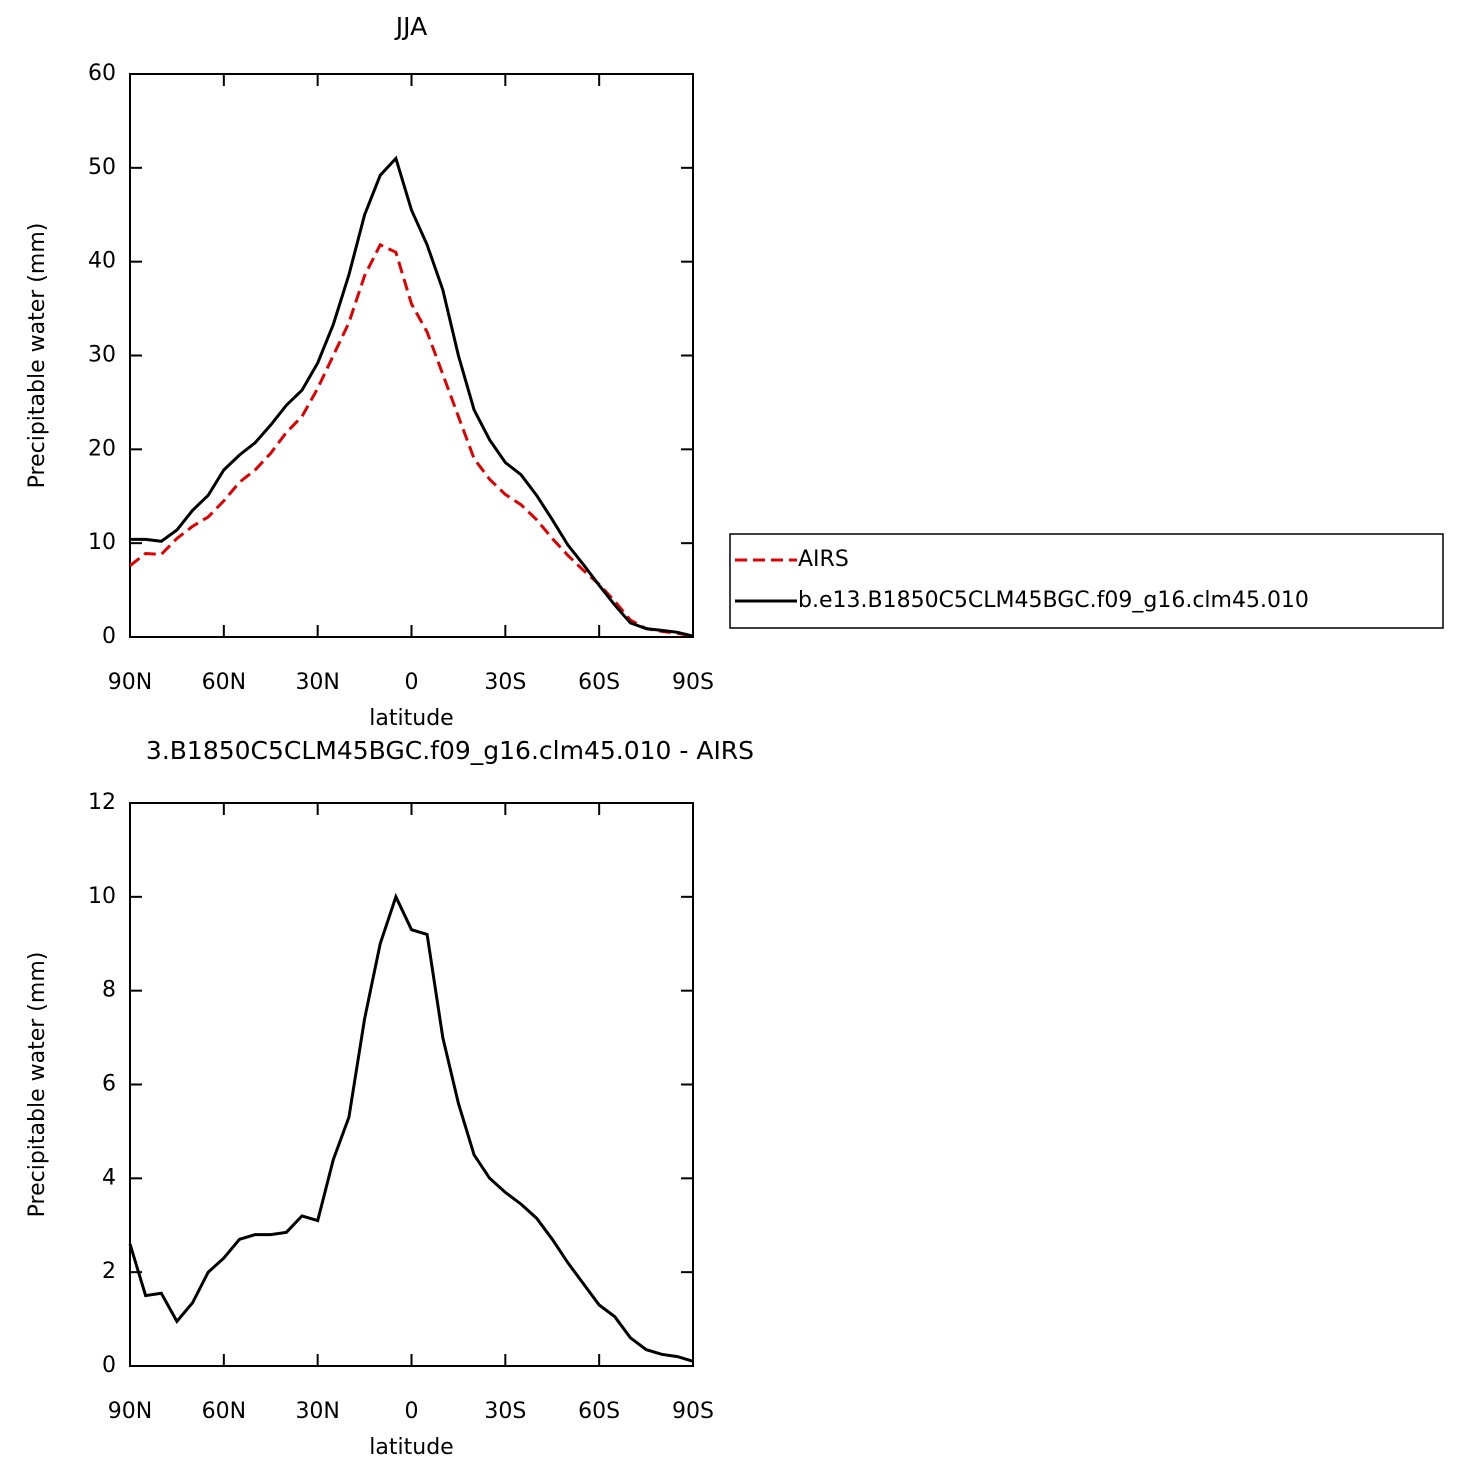 The image size is (1469, 1469). What do you see at coordinates (102, 167) in the screenshot?
I see `y-tick-label: 50` at bounding box center [102, 167].